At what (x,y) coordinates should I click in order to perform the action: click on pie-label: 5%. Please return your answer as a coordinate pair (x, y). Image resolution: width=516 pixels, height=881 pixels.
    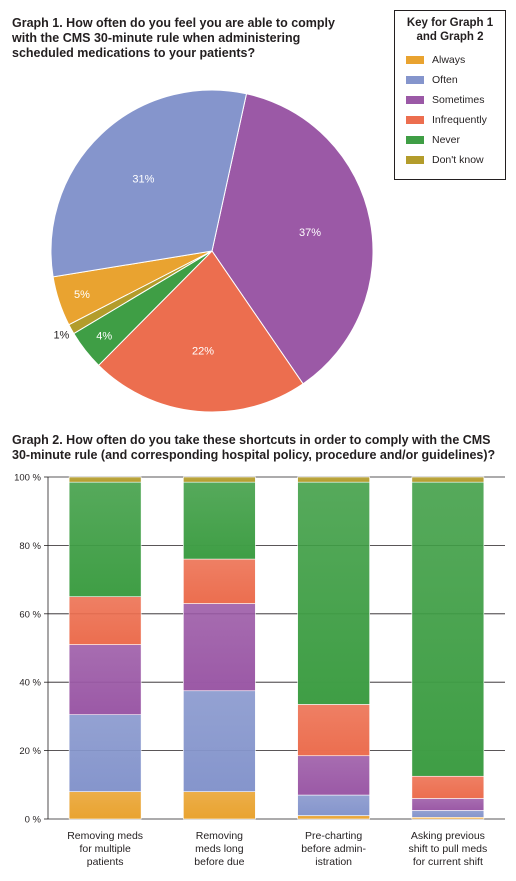
    Looking at the image, I should click on (82, 295).